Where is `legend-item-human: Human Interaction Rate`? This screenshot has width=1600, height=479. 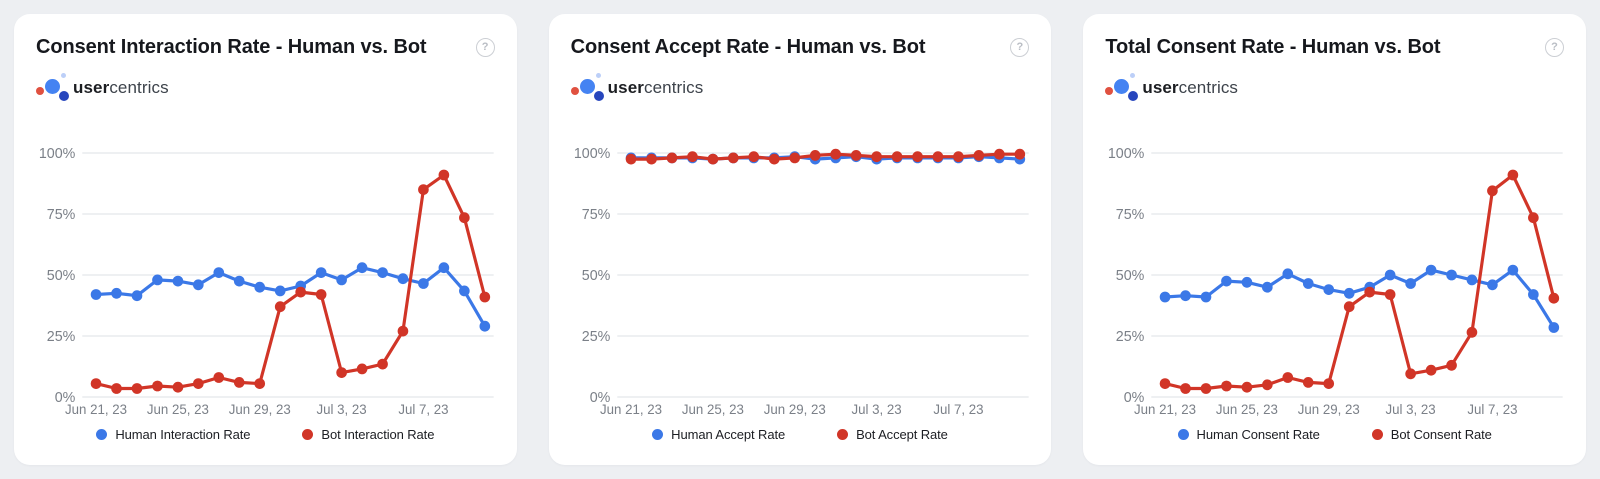 legend-item-human: Human Interaction Rate is located at coordinates (173, 434).